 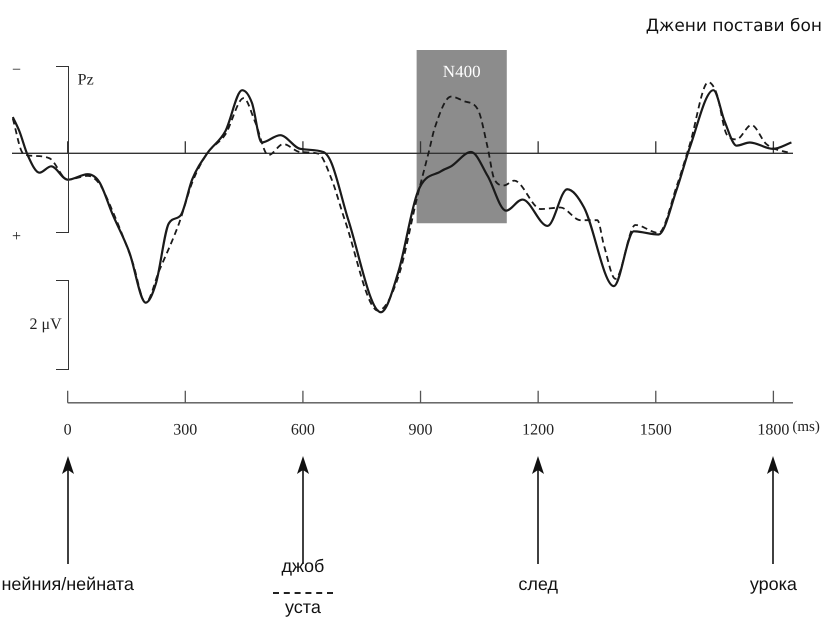 What do you see at coordinates (773, 430) in the screenshot?
I see `x-tick-label: 1800` at bounding box center [773, 430].